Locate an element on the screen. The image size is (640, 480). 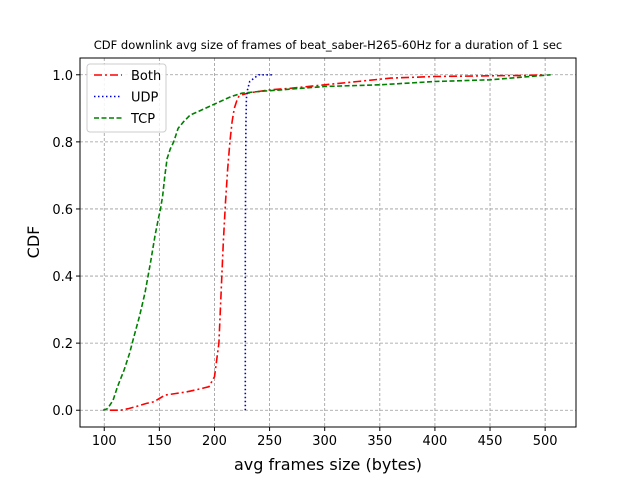
x-tick-label: 250 is located at coordinates (269, 441).